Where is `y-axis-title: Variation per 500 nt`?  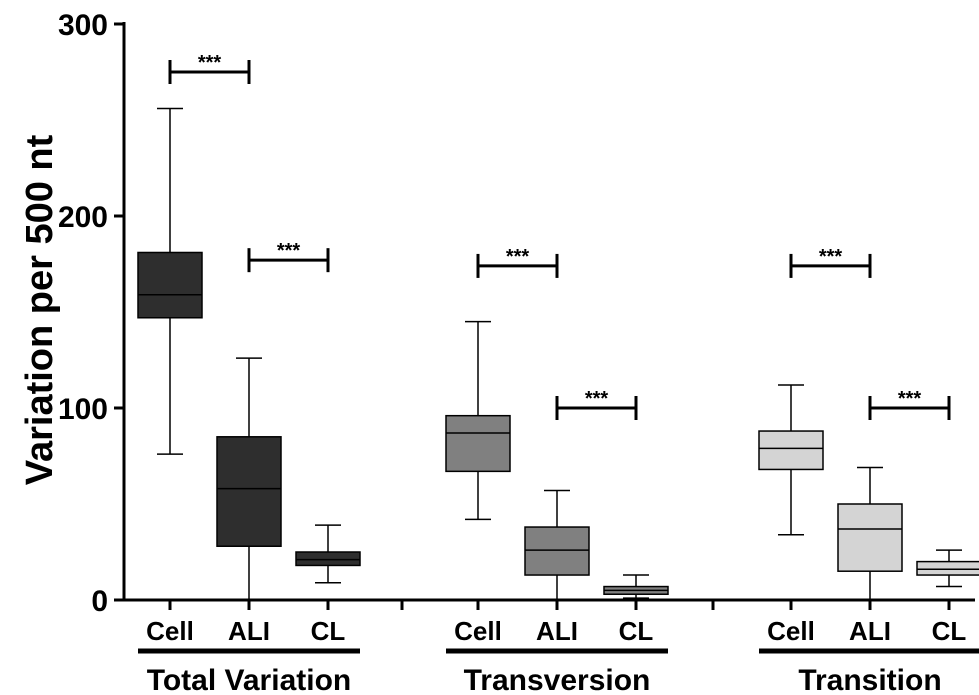 y-axis-title: Variation per 500 nt is located at coordinates (40, 309).